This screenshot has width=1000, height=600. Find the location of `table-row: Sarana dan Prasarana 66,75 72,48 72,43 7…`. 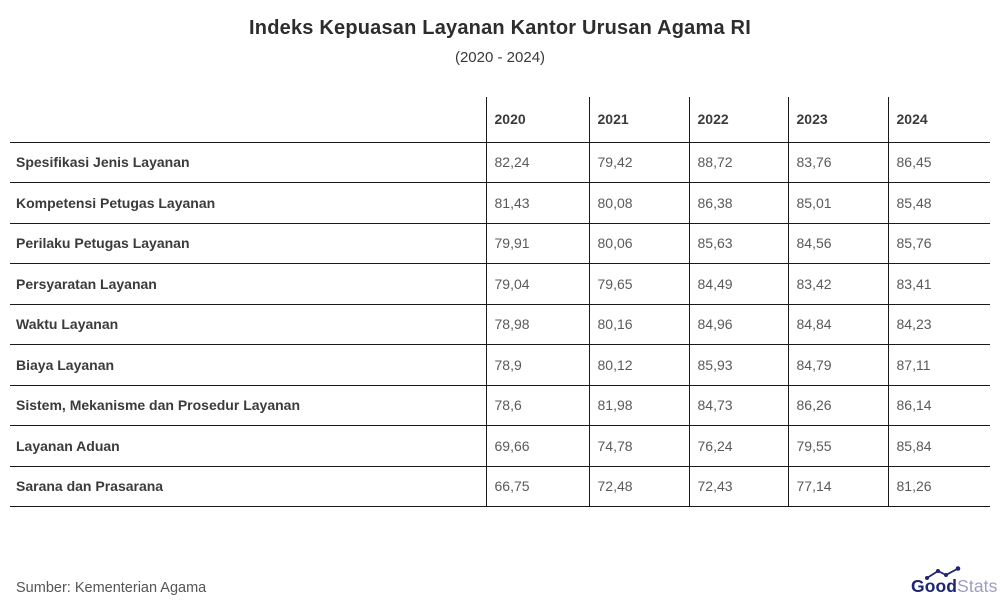

table-row: Sarana dan Prasarana 66,75 72,48 72,43 7… is located at coordinates (500, 486).